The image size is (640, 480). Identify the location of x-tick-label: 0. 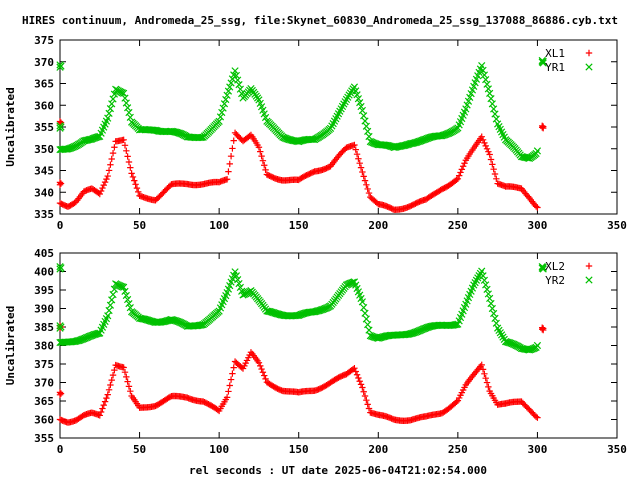
(60, 449).